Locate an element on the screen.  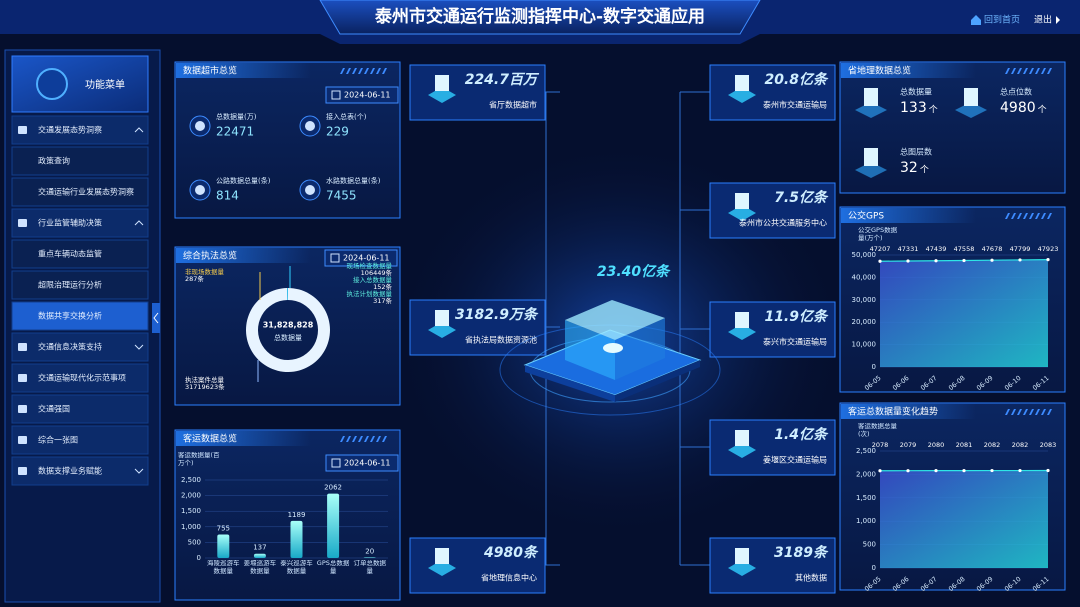
geo-value: 32 is located at coordinates (909, 168).